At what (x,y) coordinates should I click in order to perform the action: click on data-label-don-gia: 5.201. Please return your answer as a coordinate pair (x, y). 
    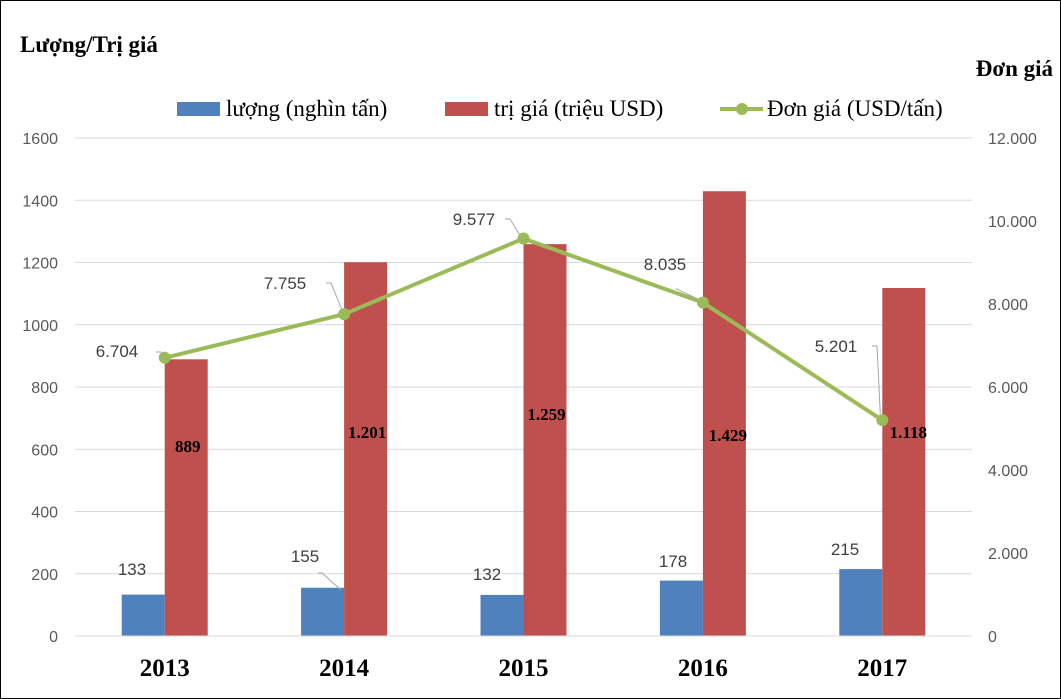
    Looking at the image, I should click on (836, 346).